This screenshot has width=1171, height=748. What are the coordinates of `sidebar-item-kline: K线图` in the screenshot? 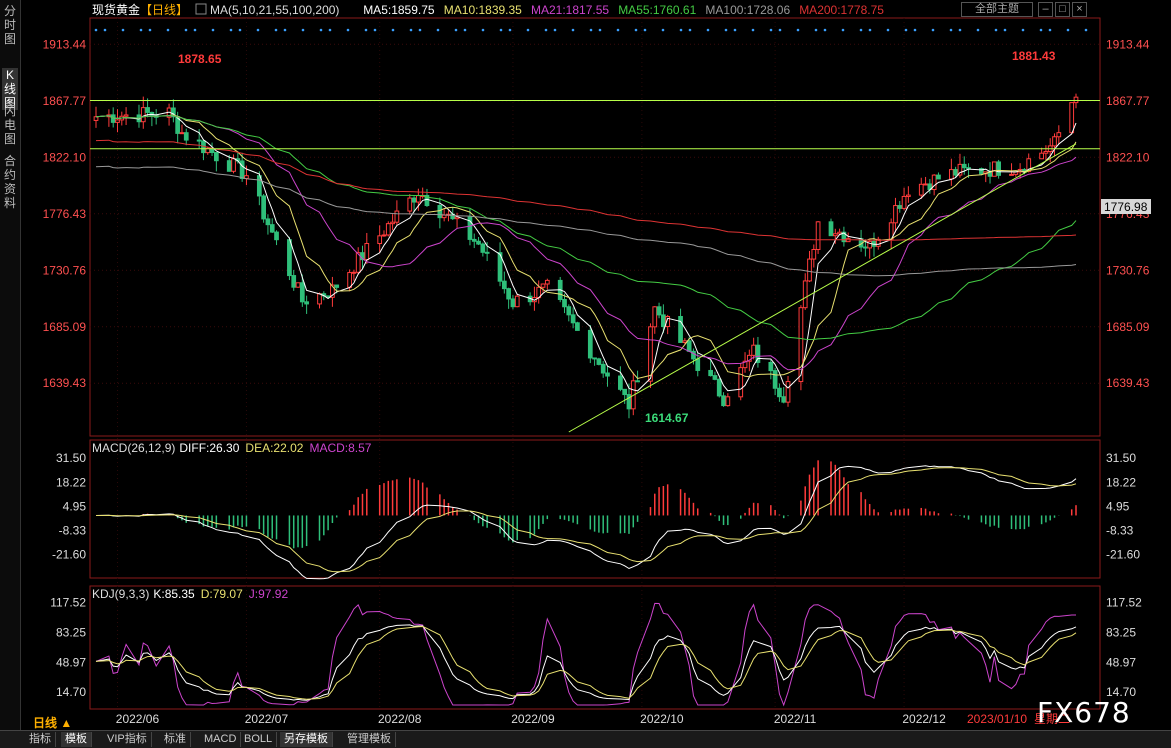 It's located at (10, 89).